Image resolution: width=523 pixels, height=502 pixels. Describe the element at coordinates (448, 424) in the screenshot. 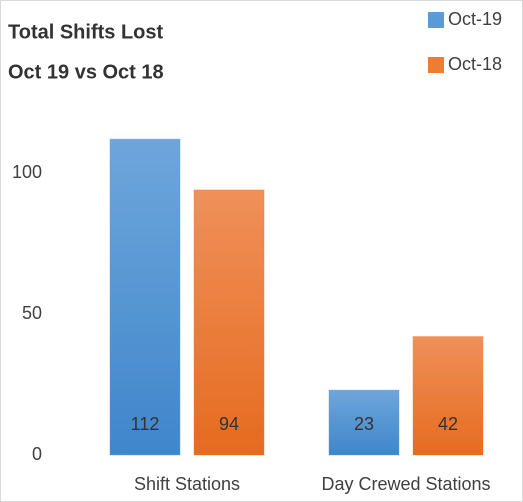

I see `value-label: 42` at that location.